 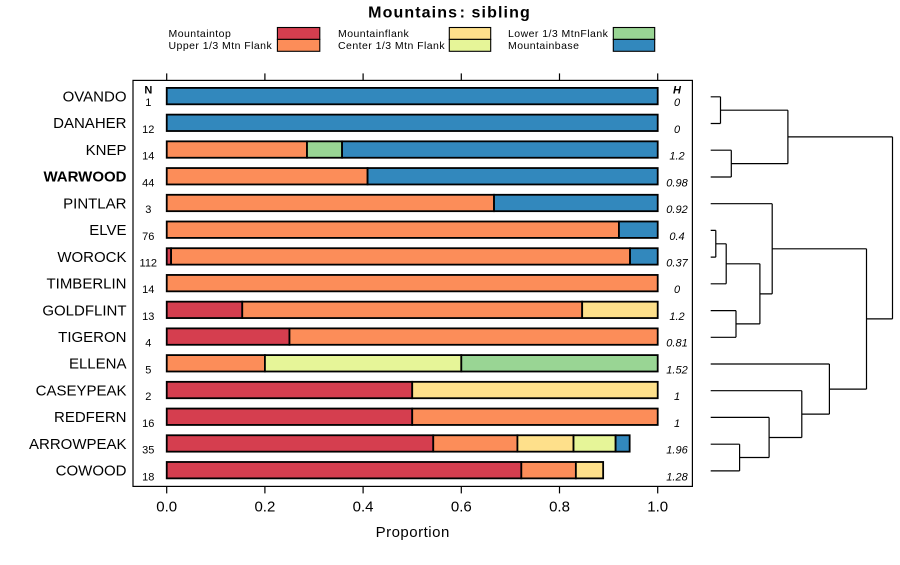 What do you see at coordinates (148, 370) in the screenshot?
I see `svg-text: 5` at bounding box center [148, 370].